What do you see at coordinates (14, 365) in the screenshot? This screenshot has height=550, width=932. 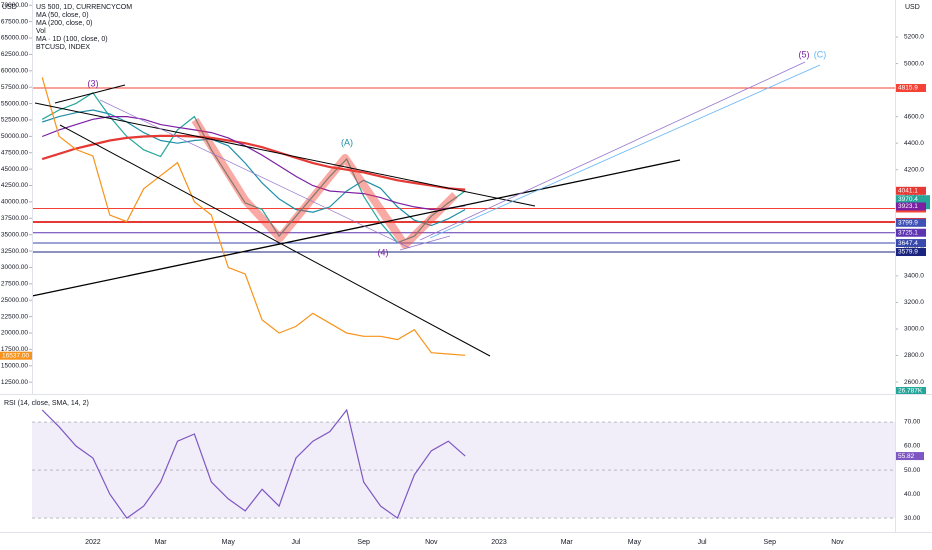 I see `y-tick-label: 15000.00` at bounding box center [14, 365].